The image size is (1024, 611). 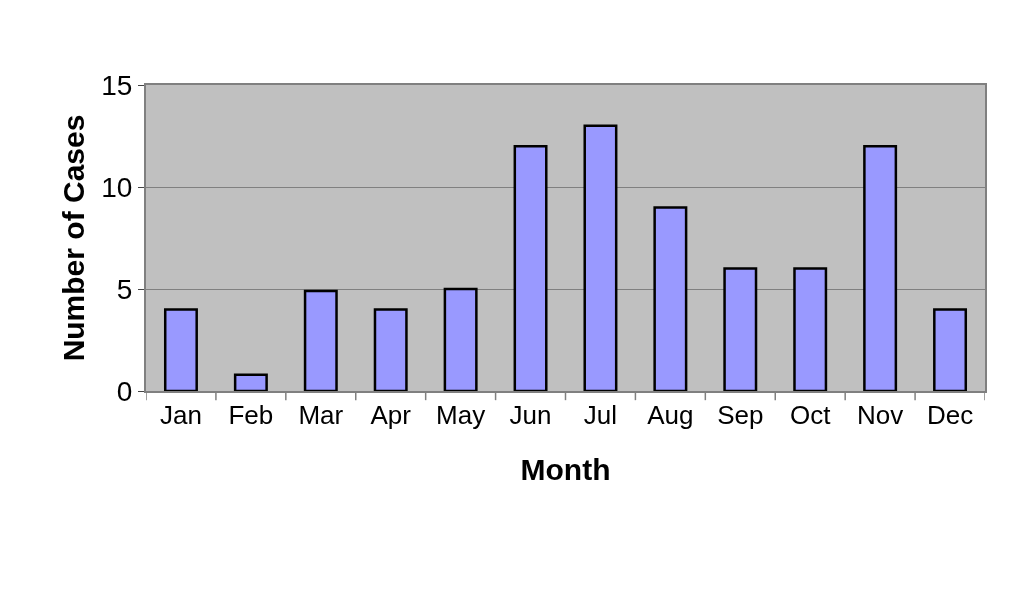 I want to click on x-tick-label: Oct, so click(x=810, y=415).